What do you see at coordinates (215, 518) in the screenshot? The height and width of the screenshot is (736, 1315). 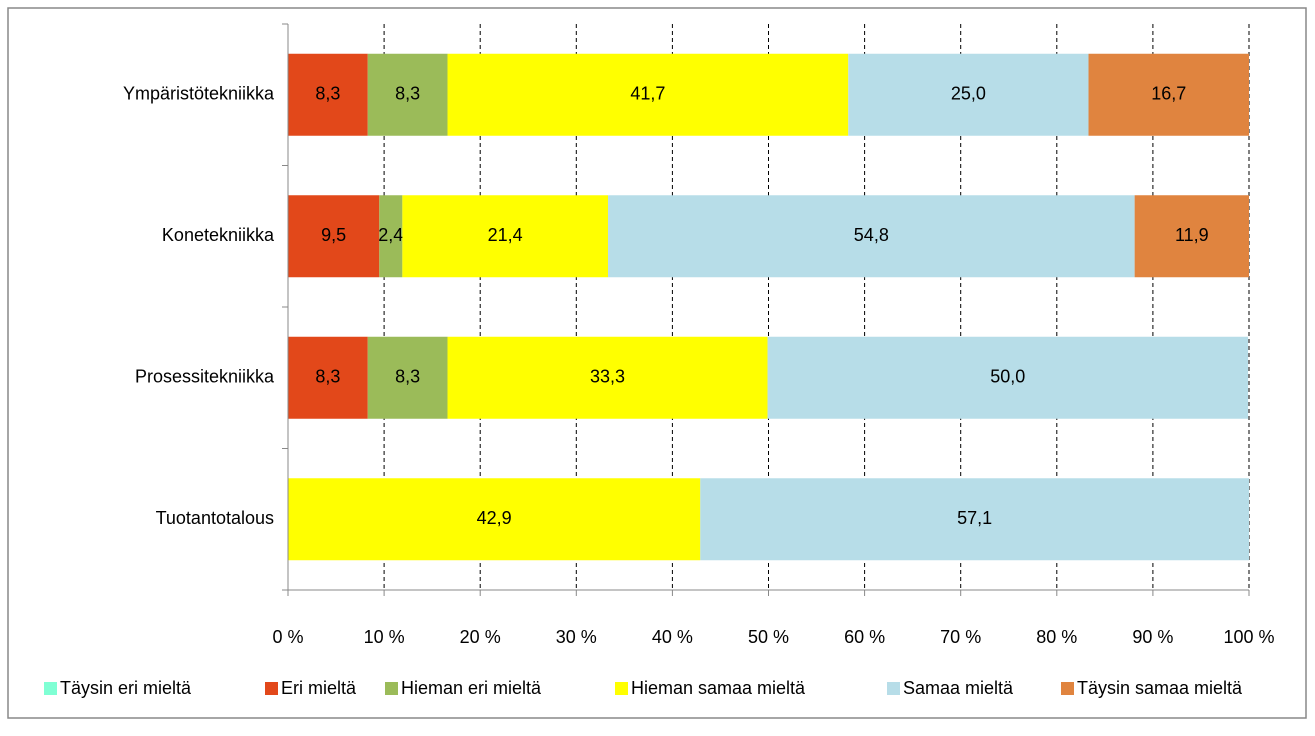 I see `y-tick-label: Tuotantotalous` at bounding box center [215, 518].